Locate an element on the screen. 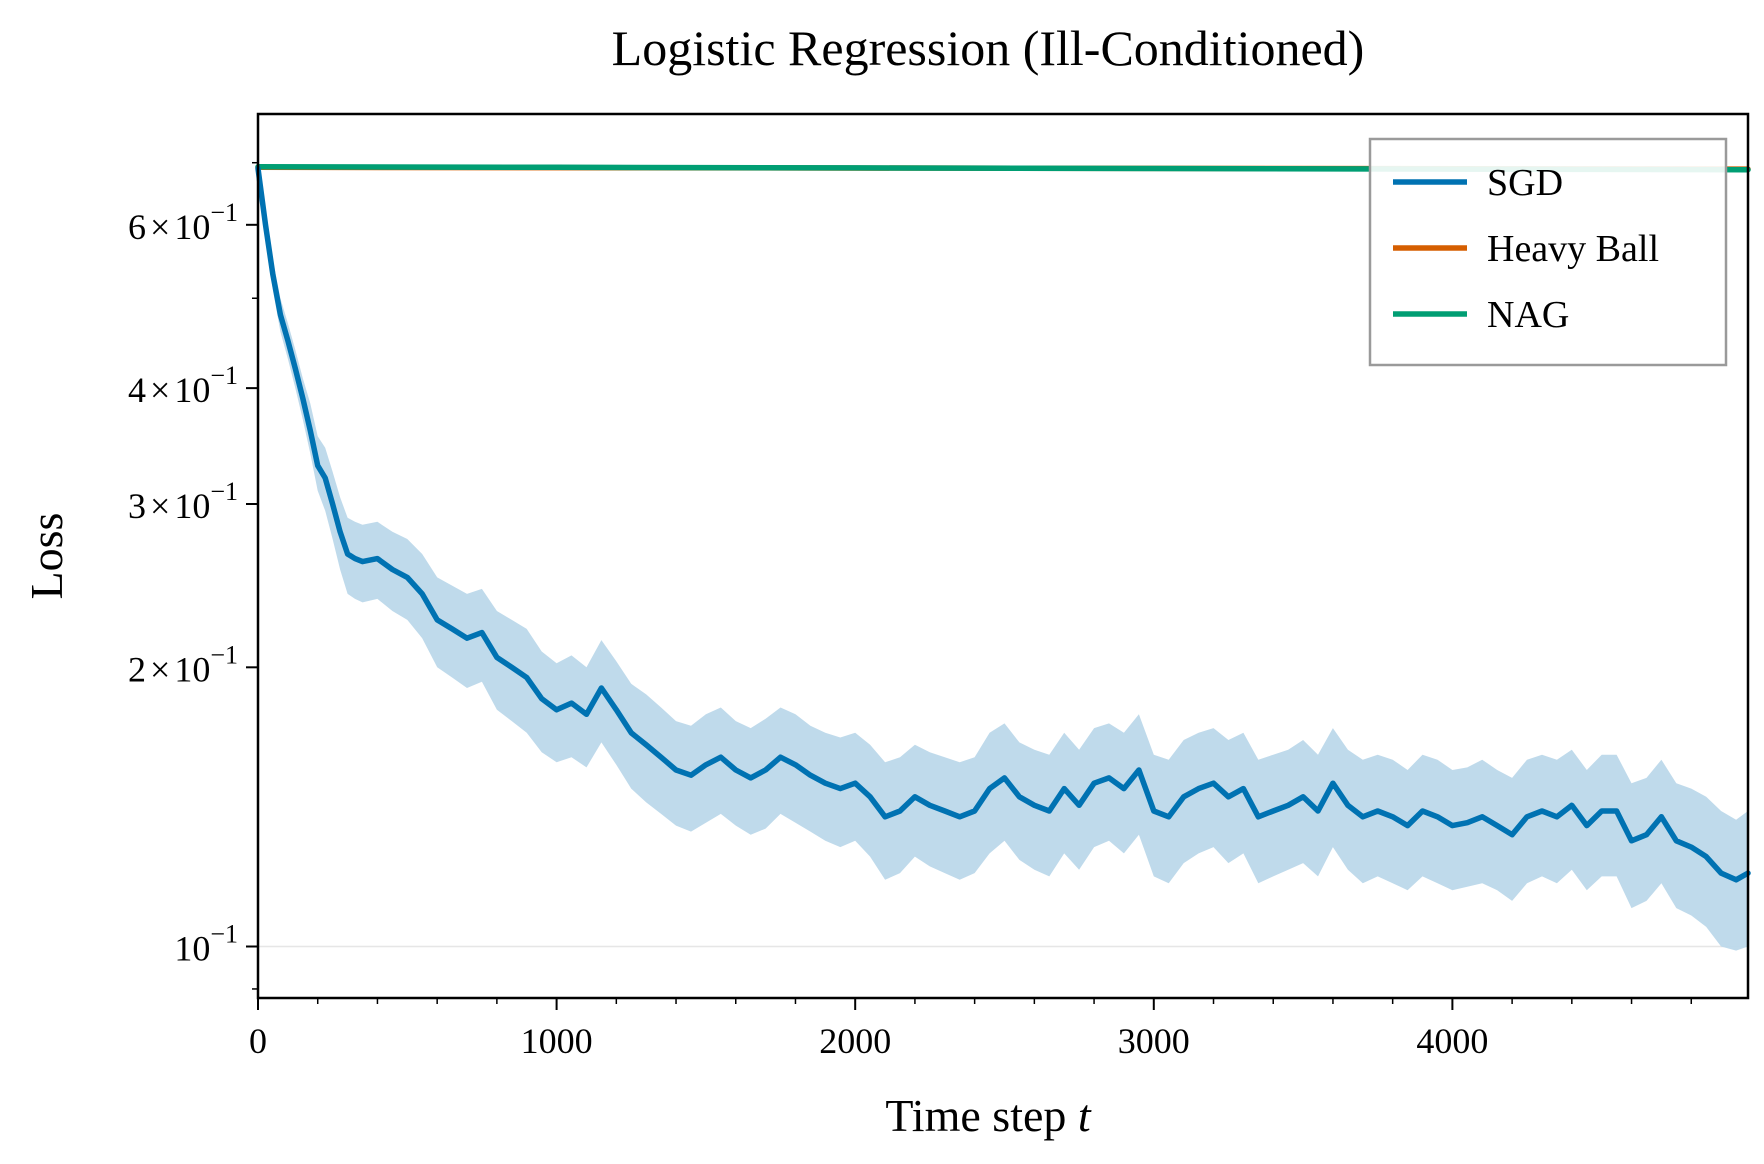 The width and height of the screenshot is (1764, 1164). legend-box is located at coordinates (1548, 252).